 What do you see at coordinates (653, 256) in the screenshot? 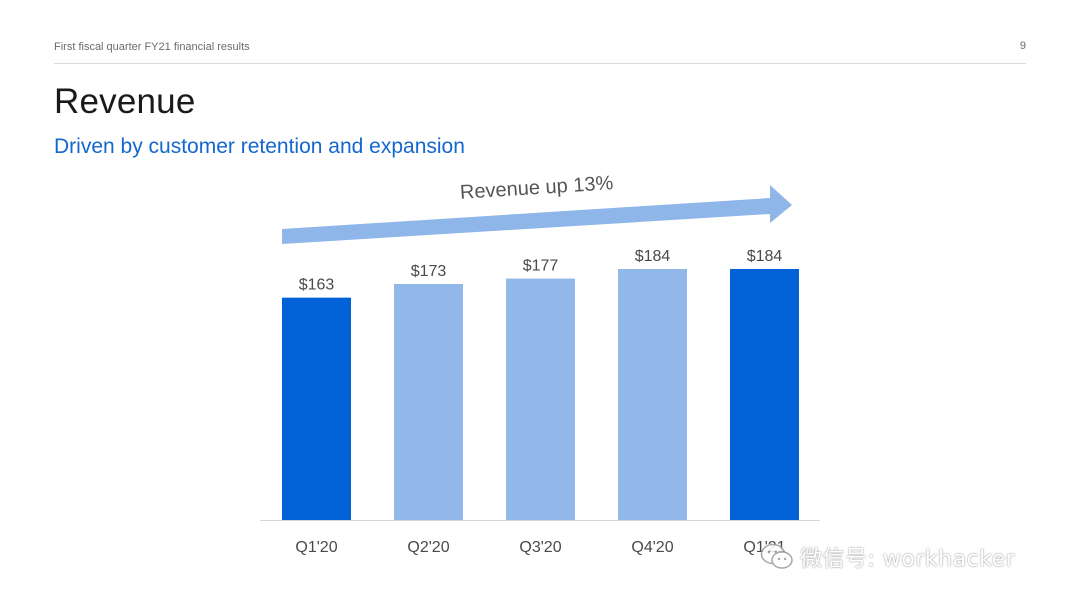
I see `bar-value-label-4: $184` at bounding box center [653, 256].